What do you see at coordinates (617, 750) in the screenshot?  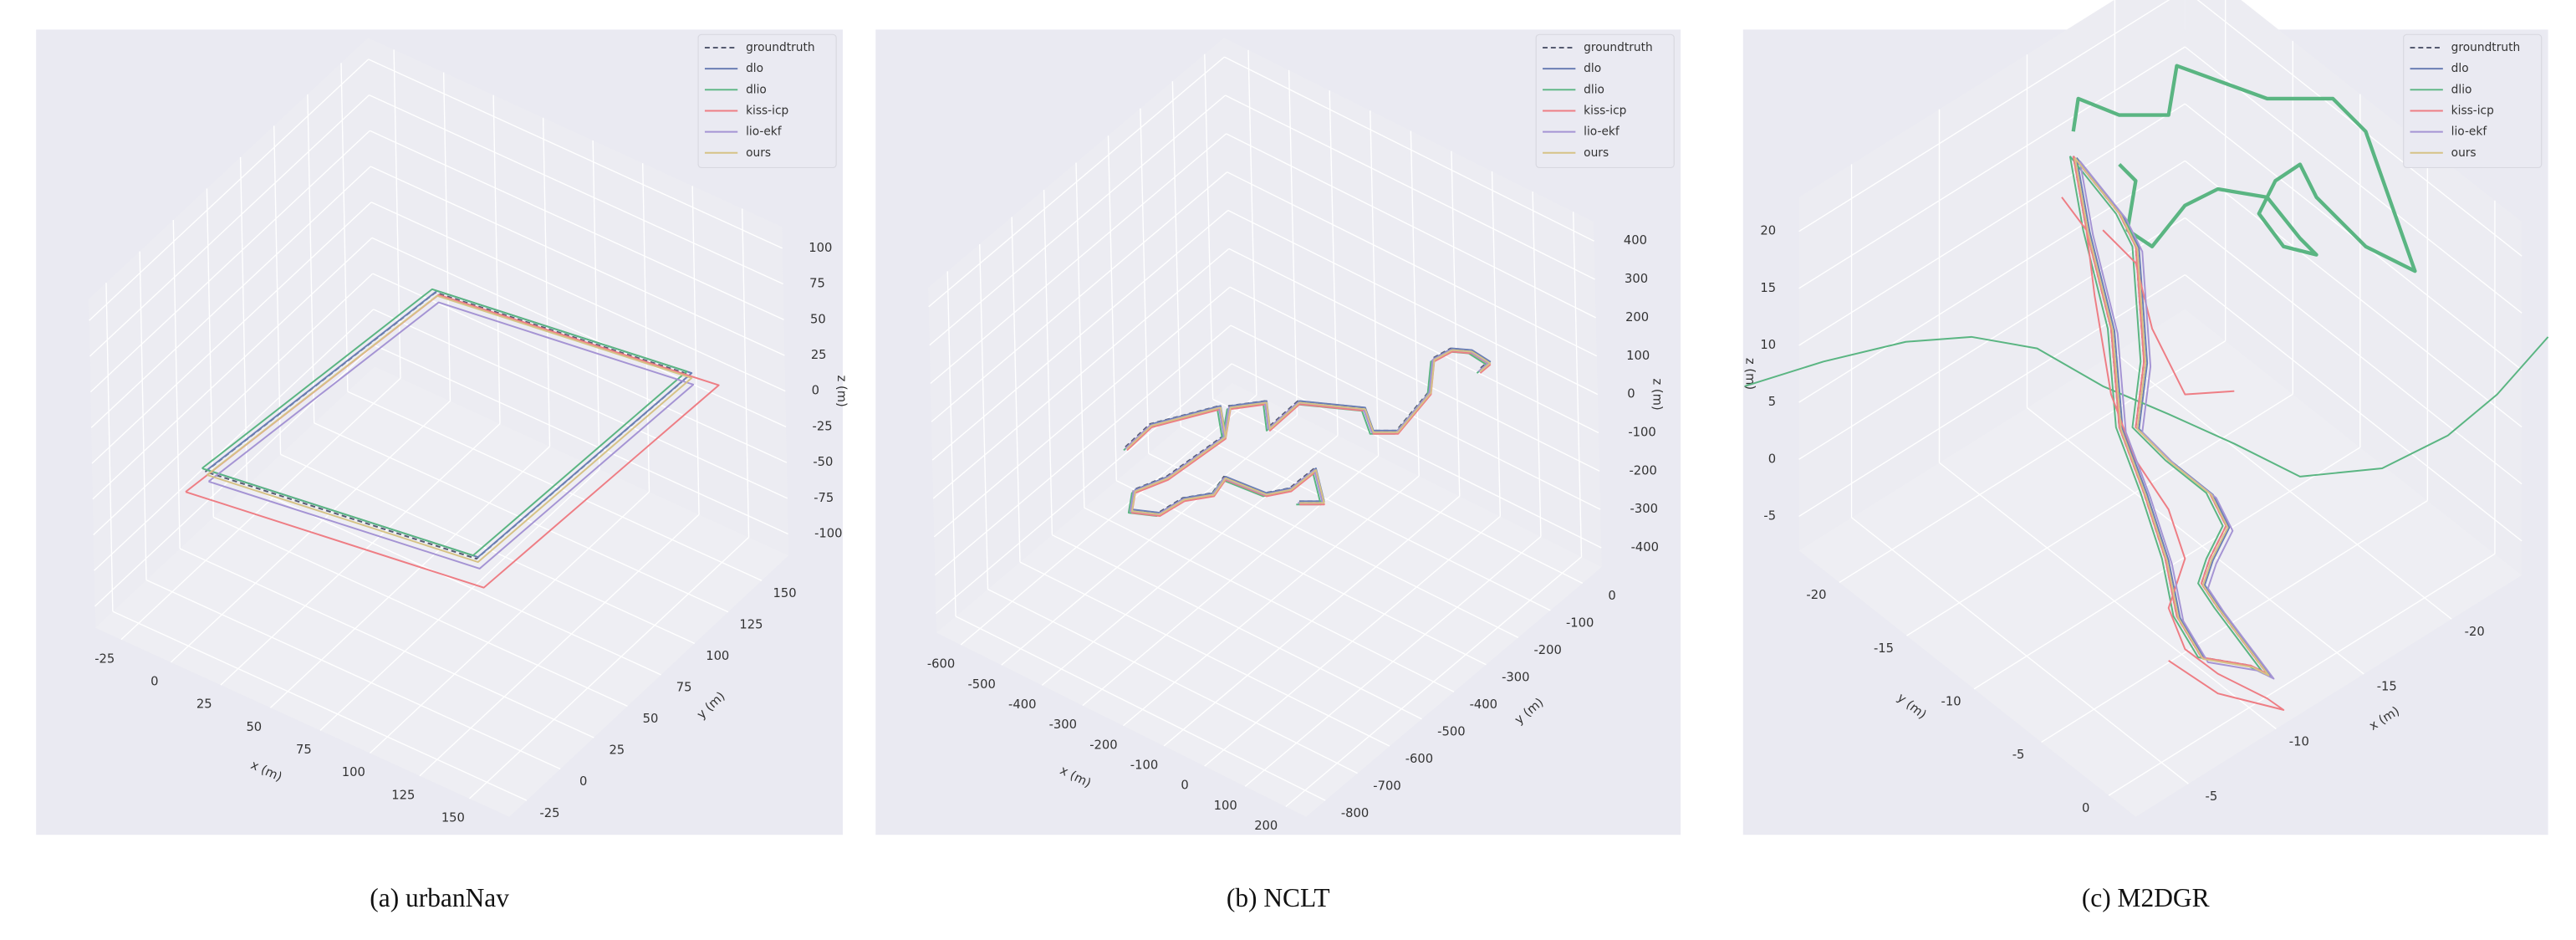 I see `y-tick-label: 25` at bounding box center [617, 750].